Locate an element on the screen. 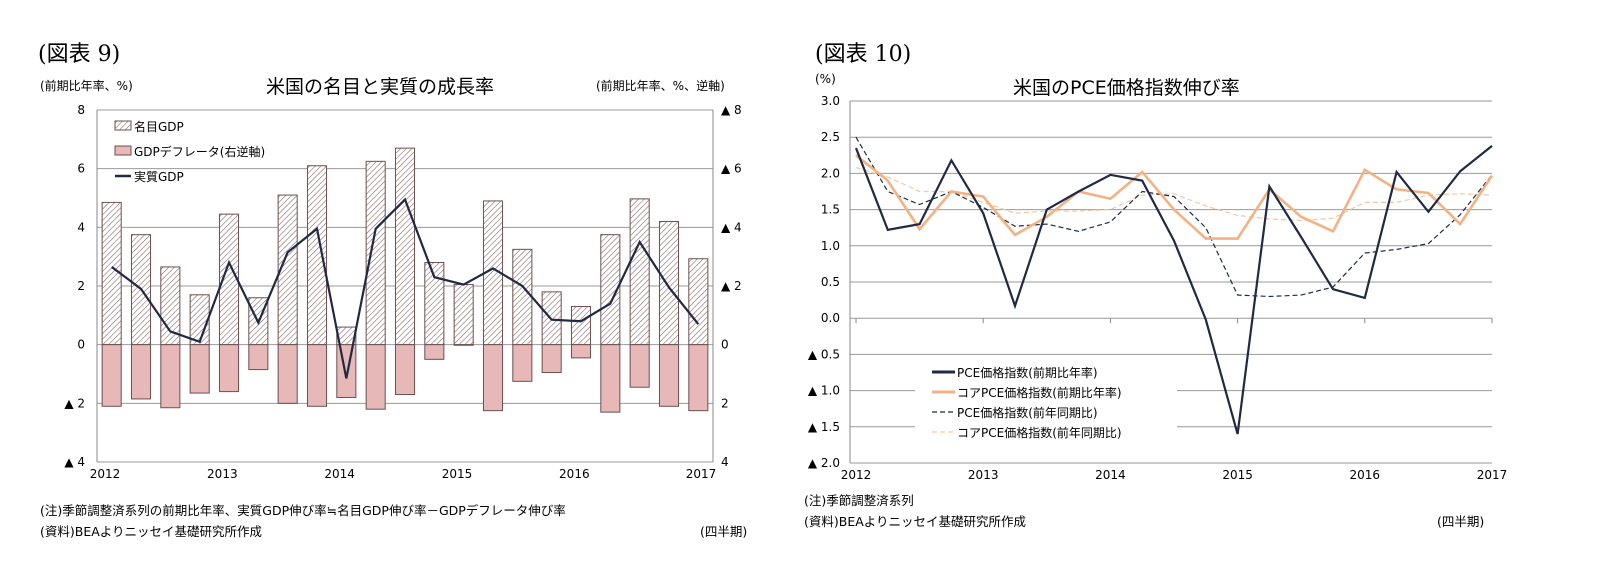  y-tick-left: ▲ 4 is located at coordinates (74, 462).